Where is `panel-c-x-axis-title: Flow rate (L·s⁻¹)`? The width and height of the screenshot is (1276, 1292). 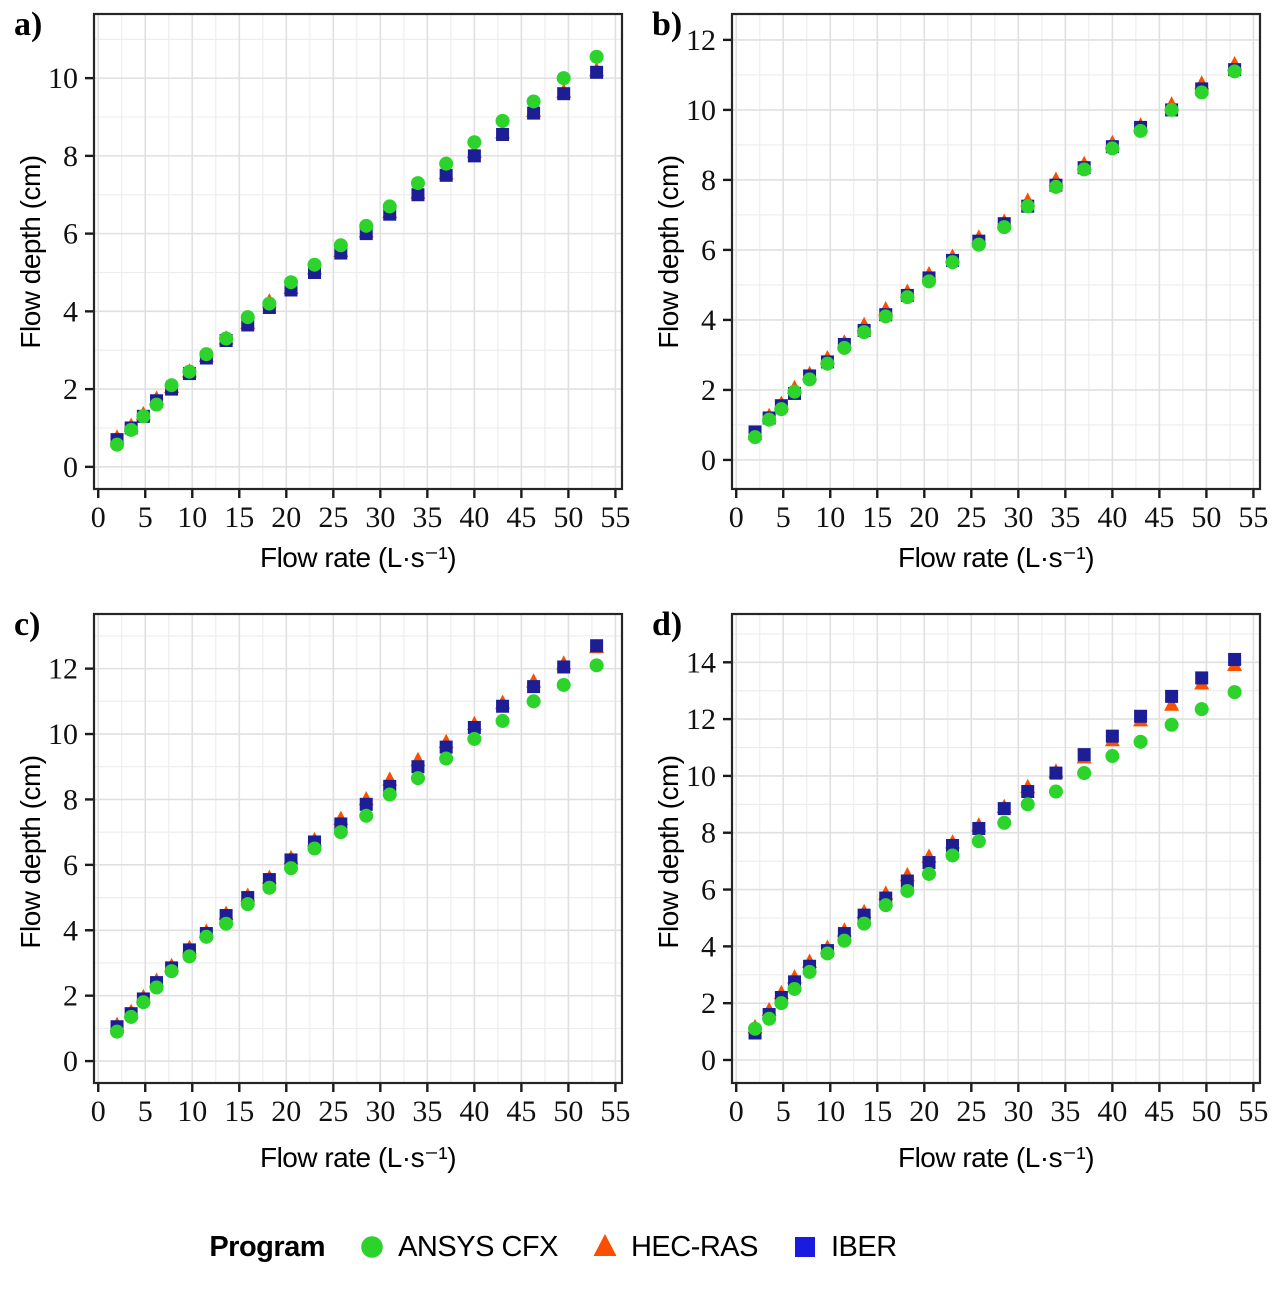 panel-c-x-axis-title: Flow rate (L·s⁻¹) is located at coordinates (358, 1157).